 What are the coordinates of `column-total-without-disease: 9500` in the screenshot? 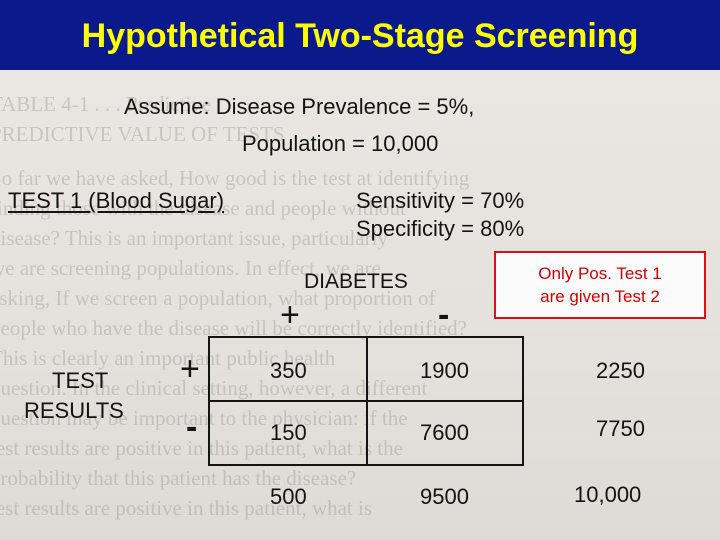 It's located at (444, 496).